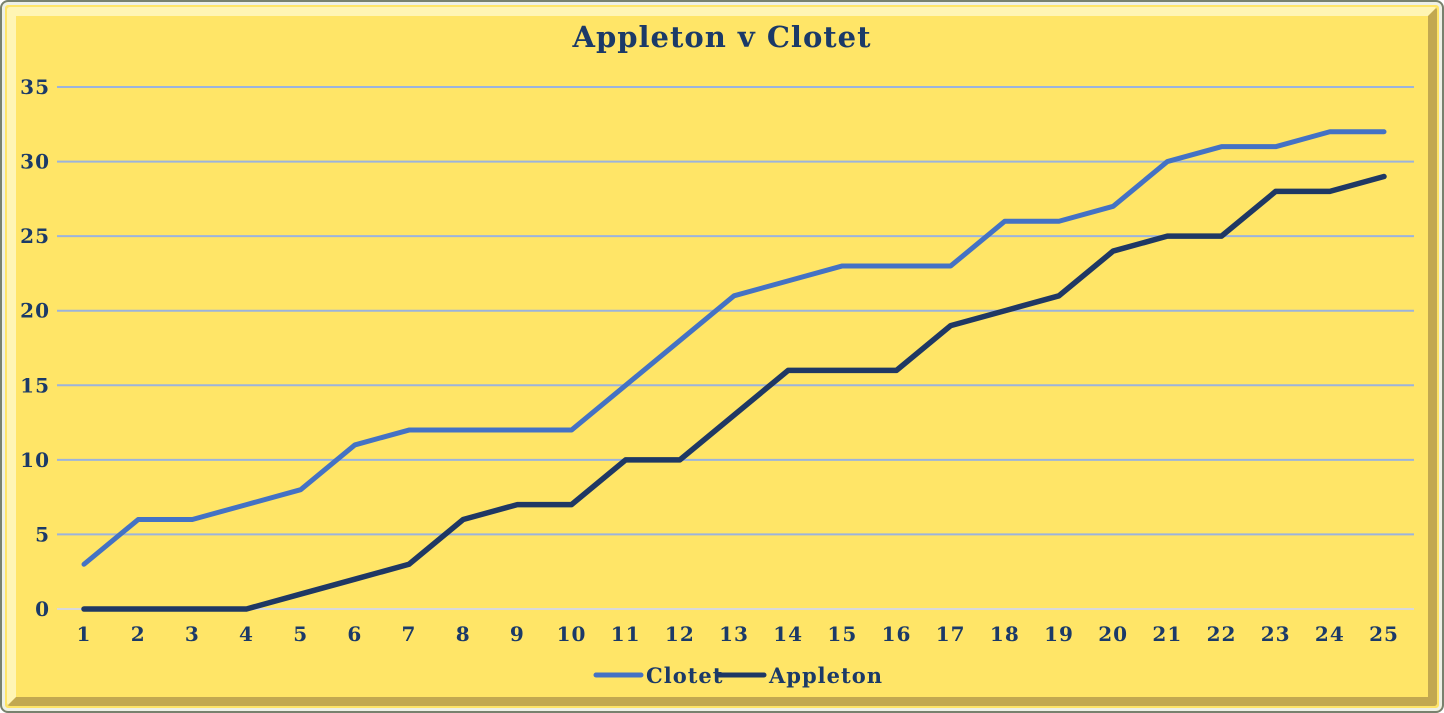 The width and height of the screenshot is (1444, 713). Describe the element at coordinates (1059, 634) in the screenshot. I see `x-tick-label: 19` at that location.